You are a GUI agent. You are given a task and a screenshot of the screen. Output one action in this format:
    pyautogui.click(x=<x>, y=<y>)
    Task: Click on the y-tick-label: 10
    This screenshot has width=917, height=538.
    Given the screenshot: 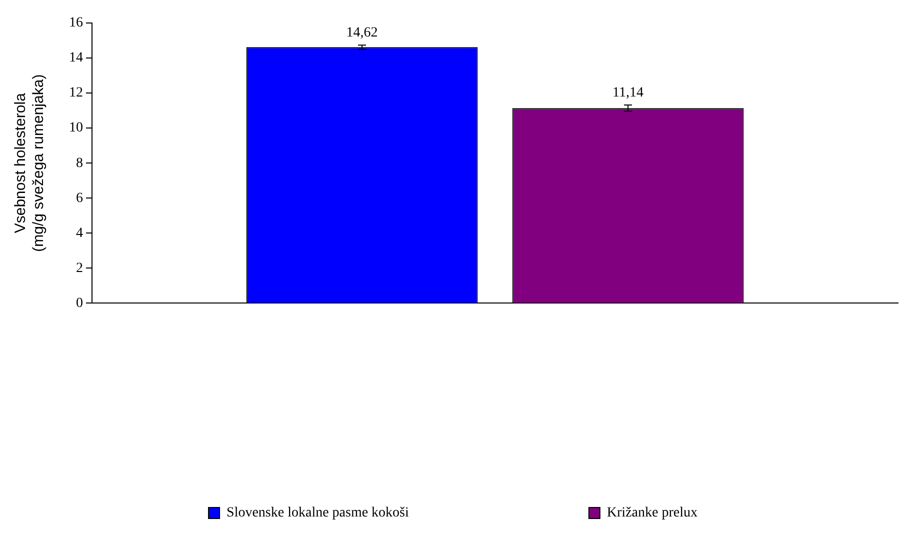 What is the action you would take?
    pyautogui.click(x=76, y=128)
    